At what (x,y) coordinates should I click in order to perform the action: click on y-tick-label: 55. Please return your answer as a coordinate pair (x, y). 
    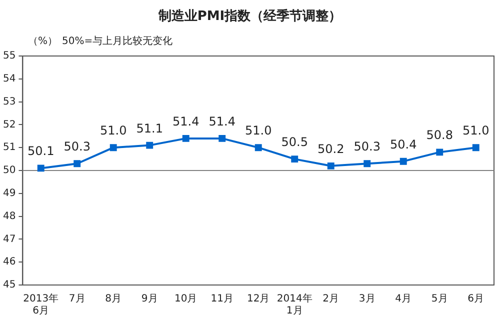
    Looking at the image, I should click on (9, 56).